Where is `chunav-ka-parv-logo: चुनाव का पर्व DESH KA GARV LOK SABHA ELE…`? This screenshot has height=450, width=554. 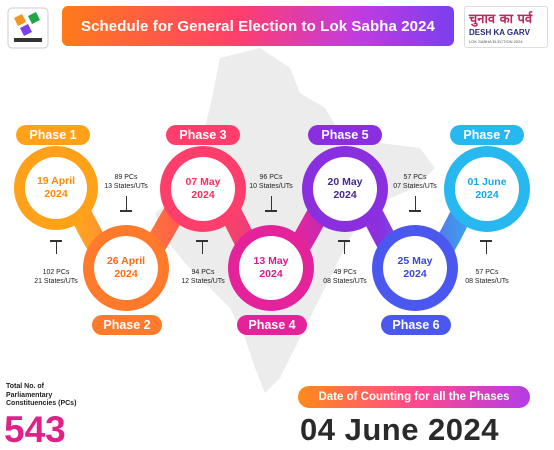 chunav-ka-parv-logo: चुनाव का पर्व DESH KA GARV LOK SABHA ELE… is located at coordinates (506, 27).